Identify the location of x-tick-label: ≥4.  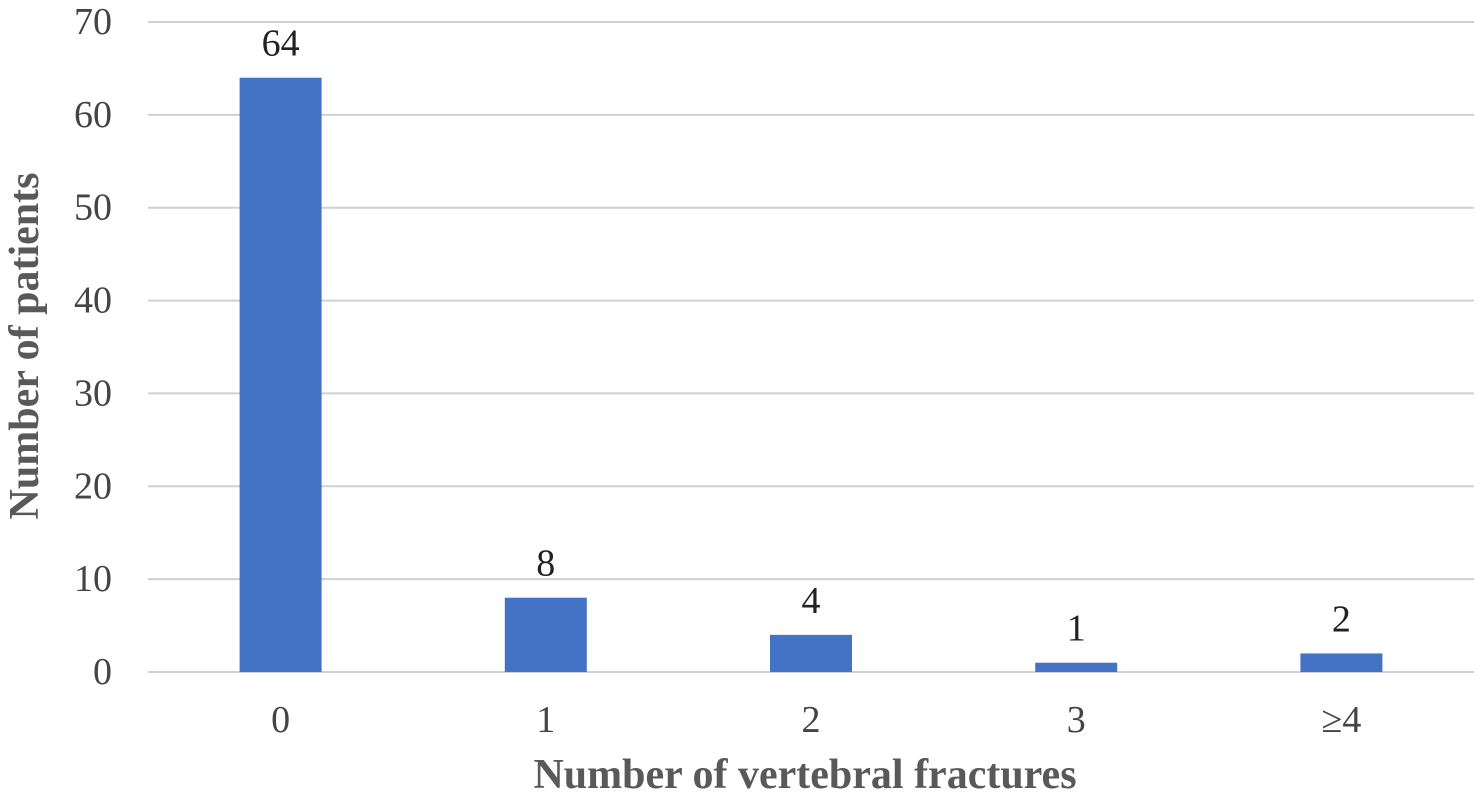
(1341, 720).